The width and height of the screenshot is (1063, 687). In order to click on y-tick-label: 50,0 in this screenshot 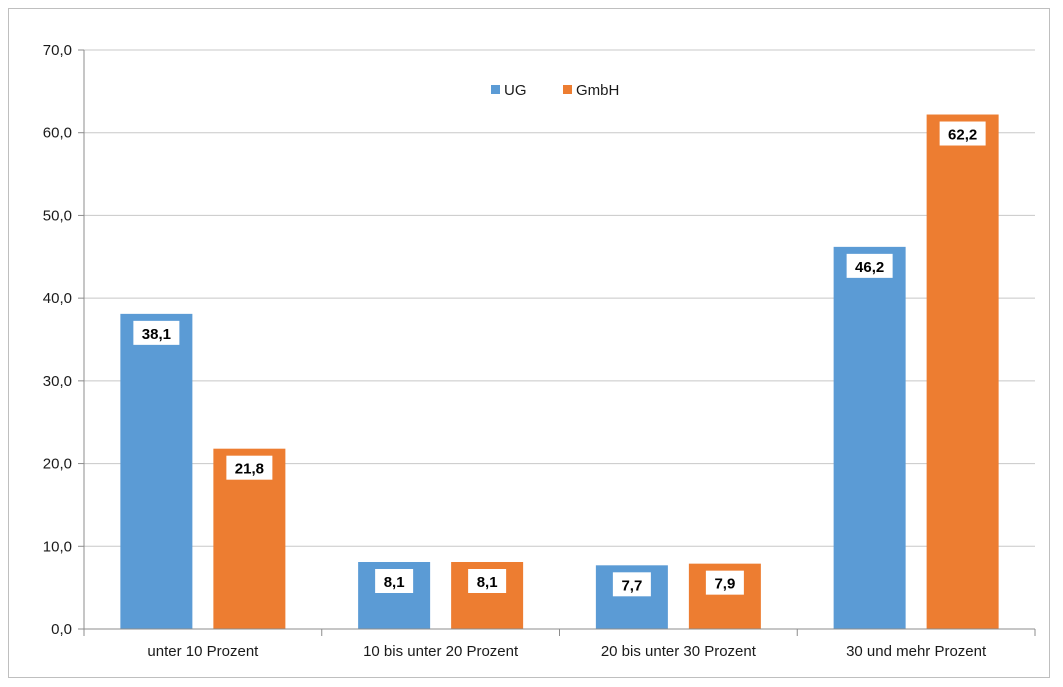, I will do `click(57, 215)`.